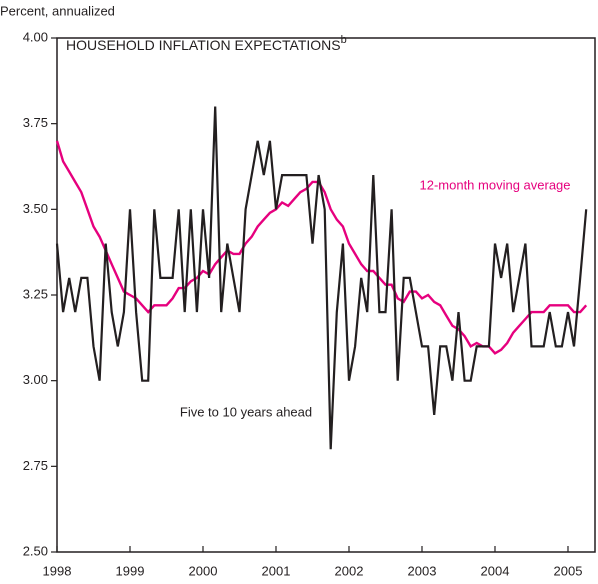 Image resolution: width=598 pixels, height=584 pixels. Describe the element at coordinates (57, 10) in the screenshot. I see `y-axis-label: Percent, annualized` at that location.